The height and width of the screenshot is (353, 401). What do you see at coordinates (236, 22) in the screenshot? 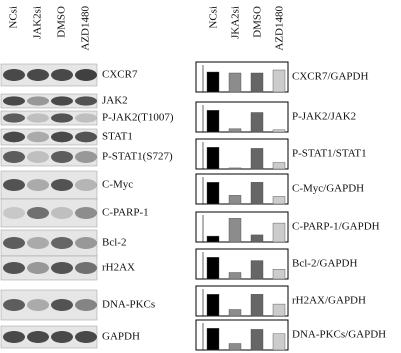
I see `chart-lane-label: JKA2si` at bounding box center [236, 22].